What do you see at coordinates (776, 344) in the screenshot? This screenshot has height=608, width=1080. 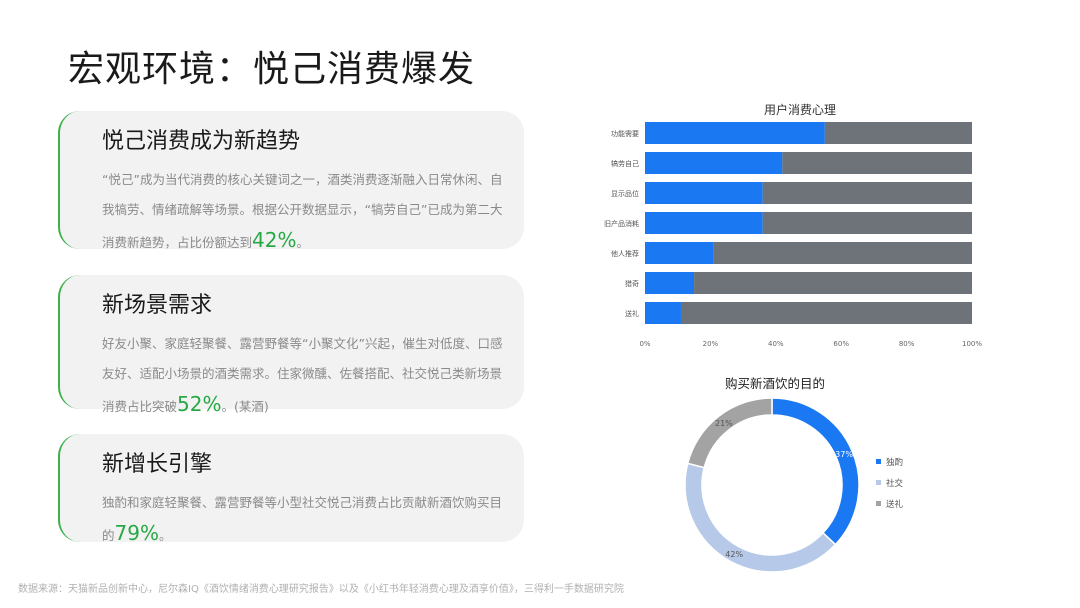 I see `bar-x-tick-label: 40%` at bounding box center [776, 344].